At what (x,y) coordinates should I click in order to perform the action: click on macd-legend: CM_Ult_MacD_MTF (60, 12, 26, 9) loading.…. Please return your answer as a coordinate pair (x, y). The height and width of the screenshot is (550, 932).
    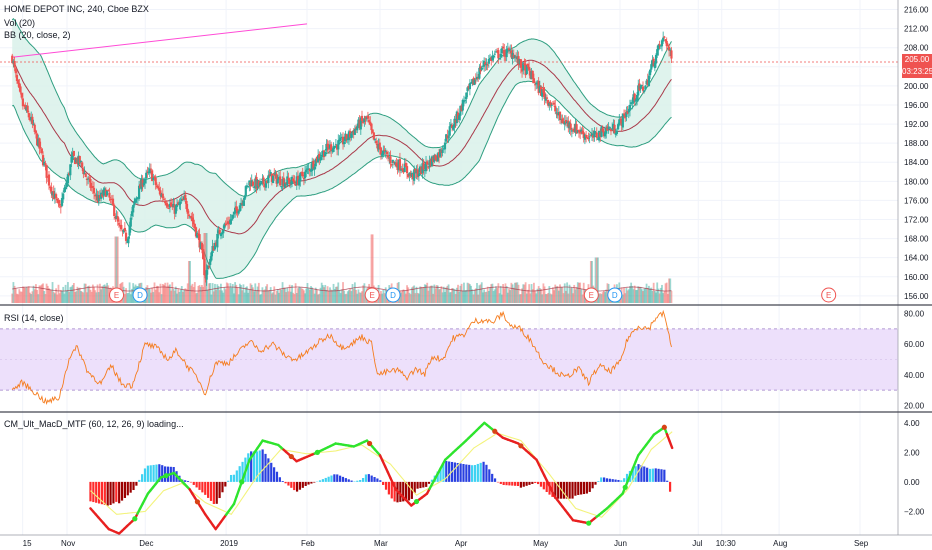
    Looking at the image, I should click on (94, 424).